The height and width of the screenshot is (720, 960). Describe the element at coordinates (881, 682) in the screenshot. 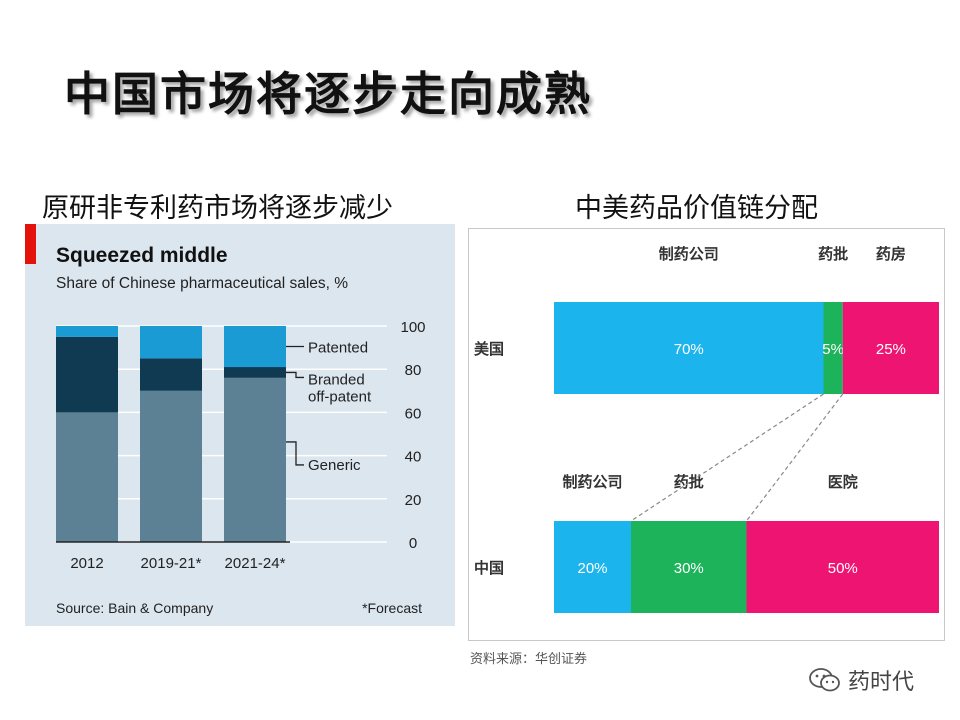

I see `watermark-text: 药时代` at that location.